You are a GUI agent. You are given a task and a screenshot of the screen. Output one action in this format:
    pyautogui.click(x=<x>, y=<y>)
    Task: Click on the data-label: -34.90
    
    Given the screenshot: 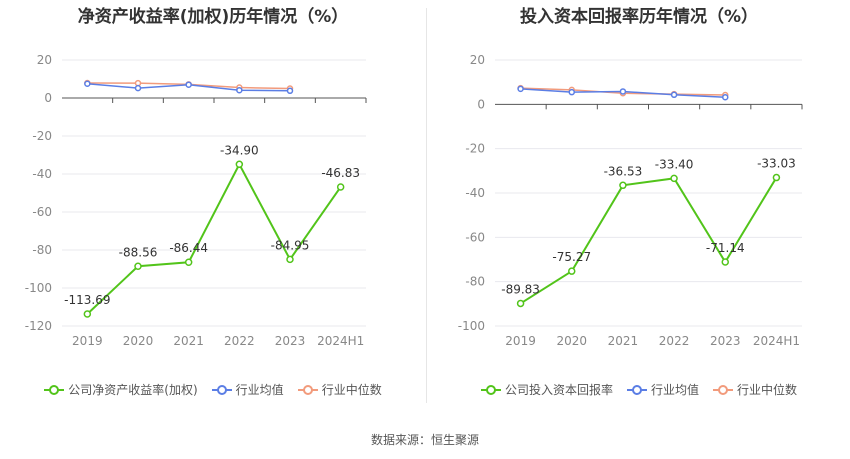 What is the action you would take?
    pyautogui.click(x=239, y=150)
    